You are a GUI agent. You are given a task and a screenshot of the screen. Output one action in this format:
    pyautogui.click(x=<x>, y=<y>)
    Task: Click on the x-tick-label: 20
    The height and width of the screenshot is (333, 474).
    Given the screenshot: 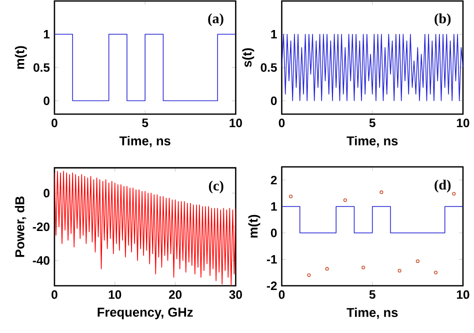 What is the action you would take?
    pyautogui.click(x=175, y=295)
    